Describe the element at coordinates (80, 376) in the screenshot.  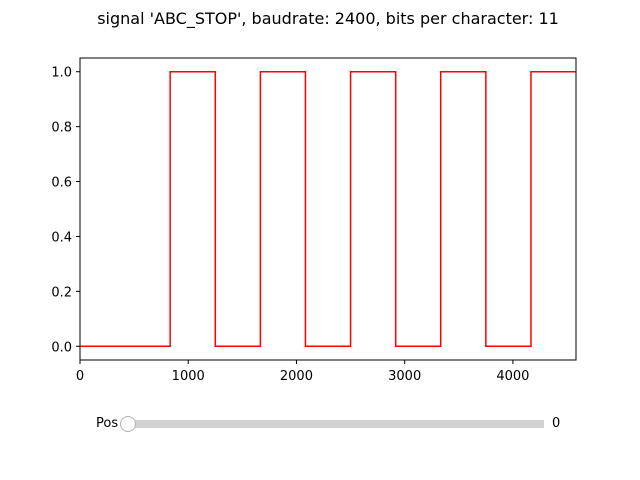
I see `x-tick-label: 0` at that location.